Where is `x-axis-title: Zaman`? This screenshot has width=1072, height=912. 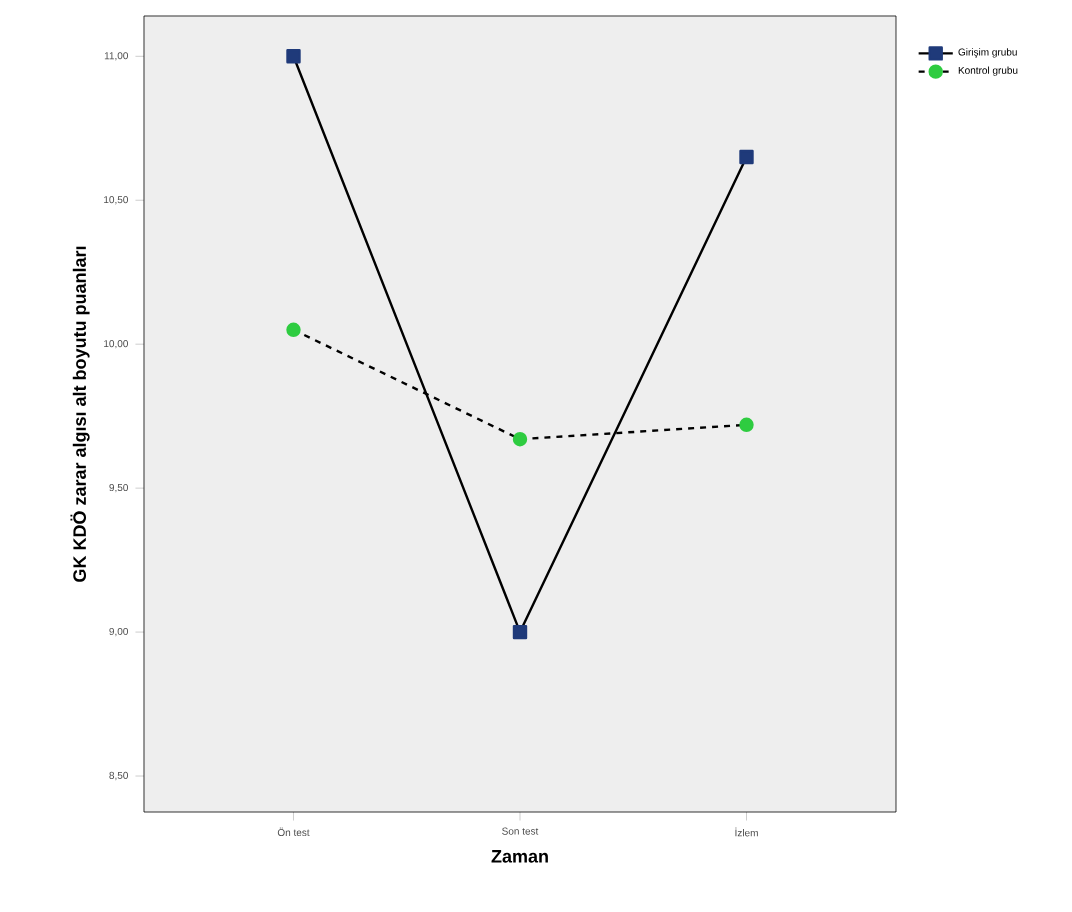 x-axis-title: Zaman is located at coordinates (519, 856).